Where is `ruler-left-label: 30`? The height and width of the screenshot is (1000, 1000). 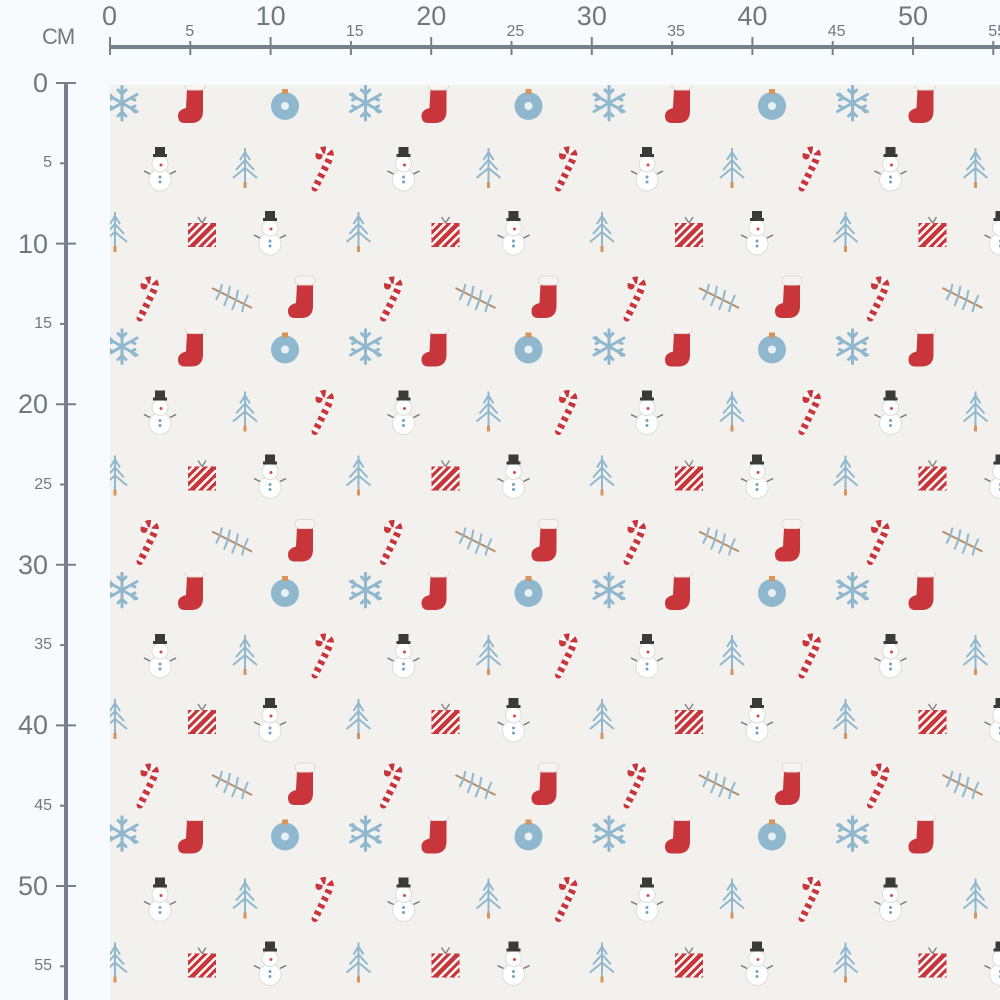 ruler-left-label: 30 is located at coordinates (32, 564).